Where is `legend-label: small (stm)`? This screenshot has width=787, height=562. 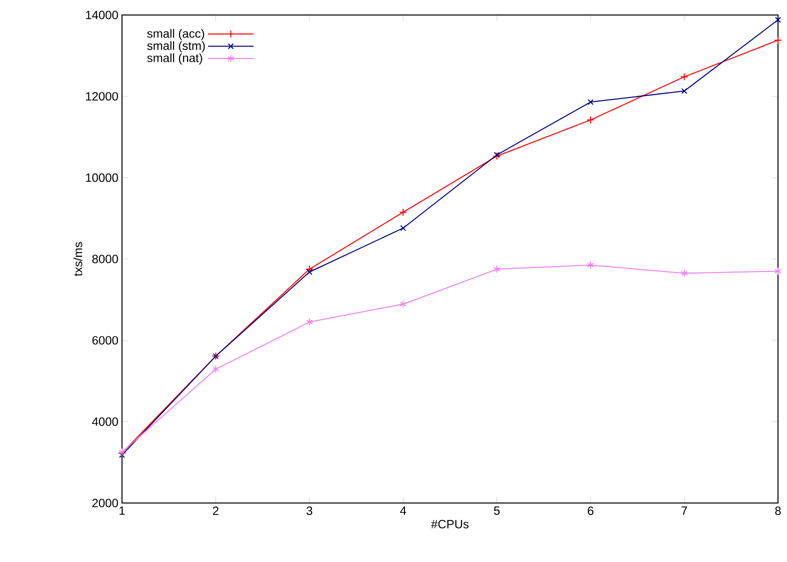
legend-label: small (stm) is located at coordinates (176, 46).